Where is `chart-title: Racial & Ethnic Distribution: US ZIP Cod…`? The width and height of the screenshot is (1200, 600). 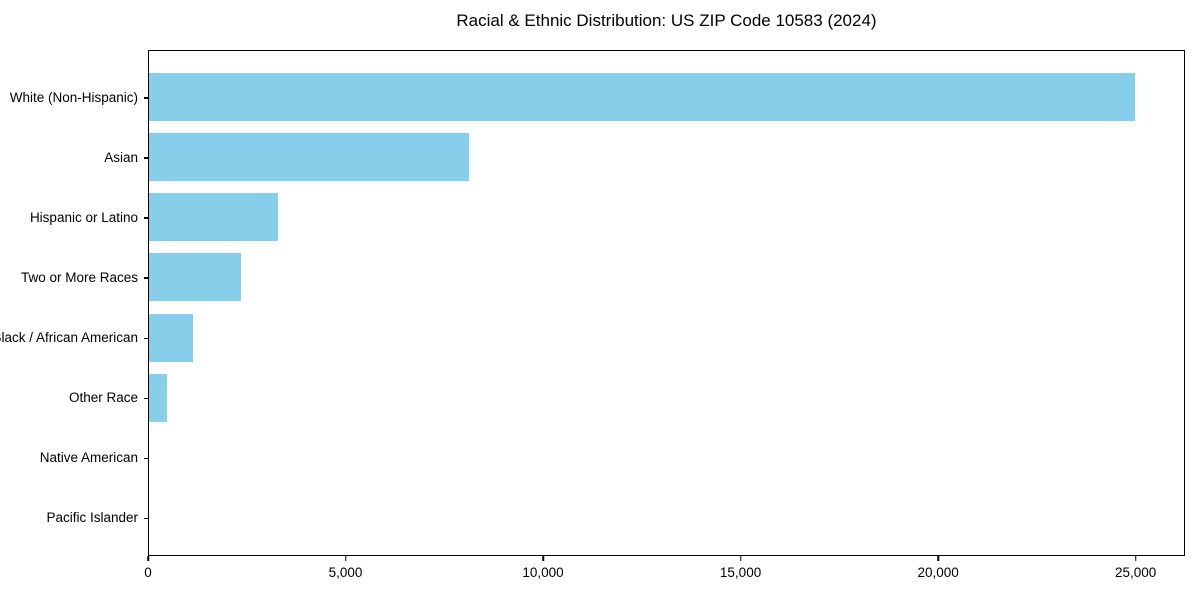
chart-title: Racial & Ethnic Distribution: US ZIP Cod… is located at coordinates (666, 20).